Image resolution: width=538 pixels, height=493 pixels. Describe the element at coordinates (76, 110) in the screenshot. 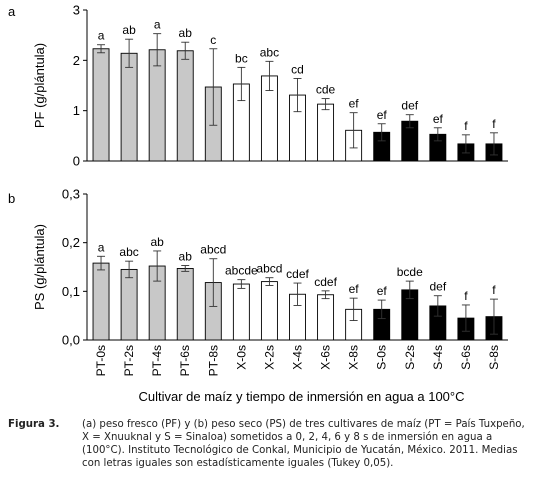

I see `y-tick-label-a: 1` at that location.